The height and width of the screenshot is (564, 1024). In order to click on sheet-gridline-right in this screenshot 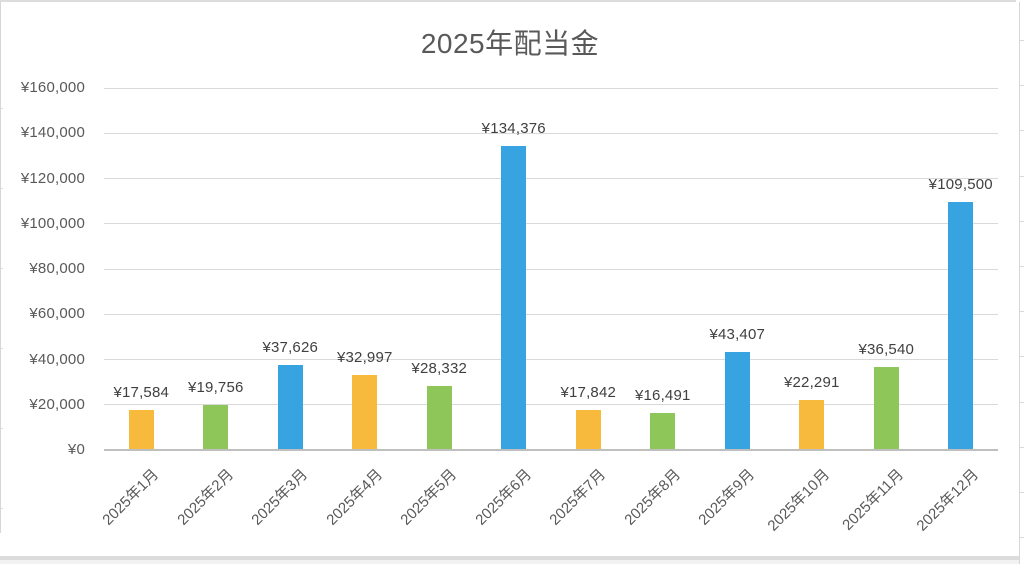, I will do `click(1019, 283)`.